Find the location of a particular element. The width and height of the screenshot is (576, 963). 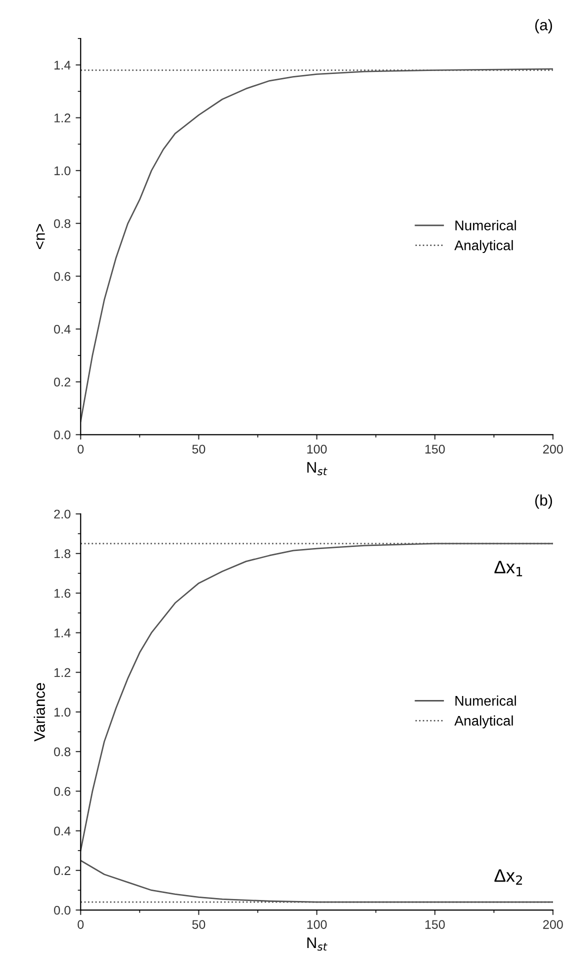

y-tick-label: 1.8 is located at coordinates (62, 553).